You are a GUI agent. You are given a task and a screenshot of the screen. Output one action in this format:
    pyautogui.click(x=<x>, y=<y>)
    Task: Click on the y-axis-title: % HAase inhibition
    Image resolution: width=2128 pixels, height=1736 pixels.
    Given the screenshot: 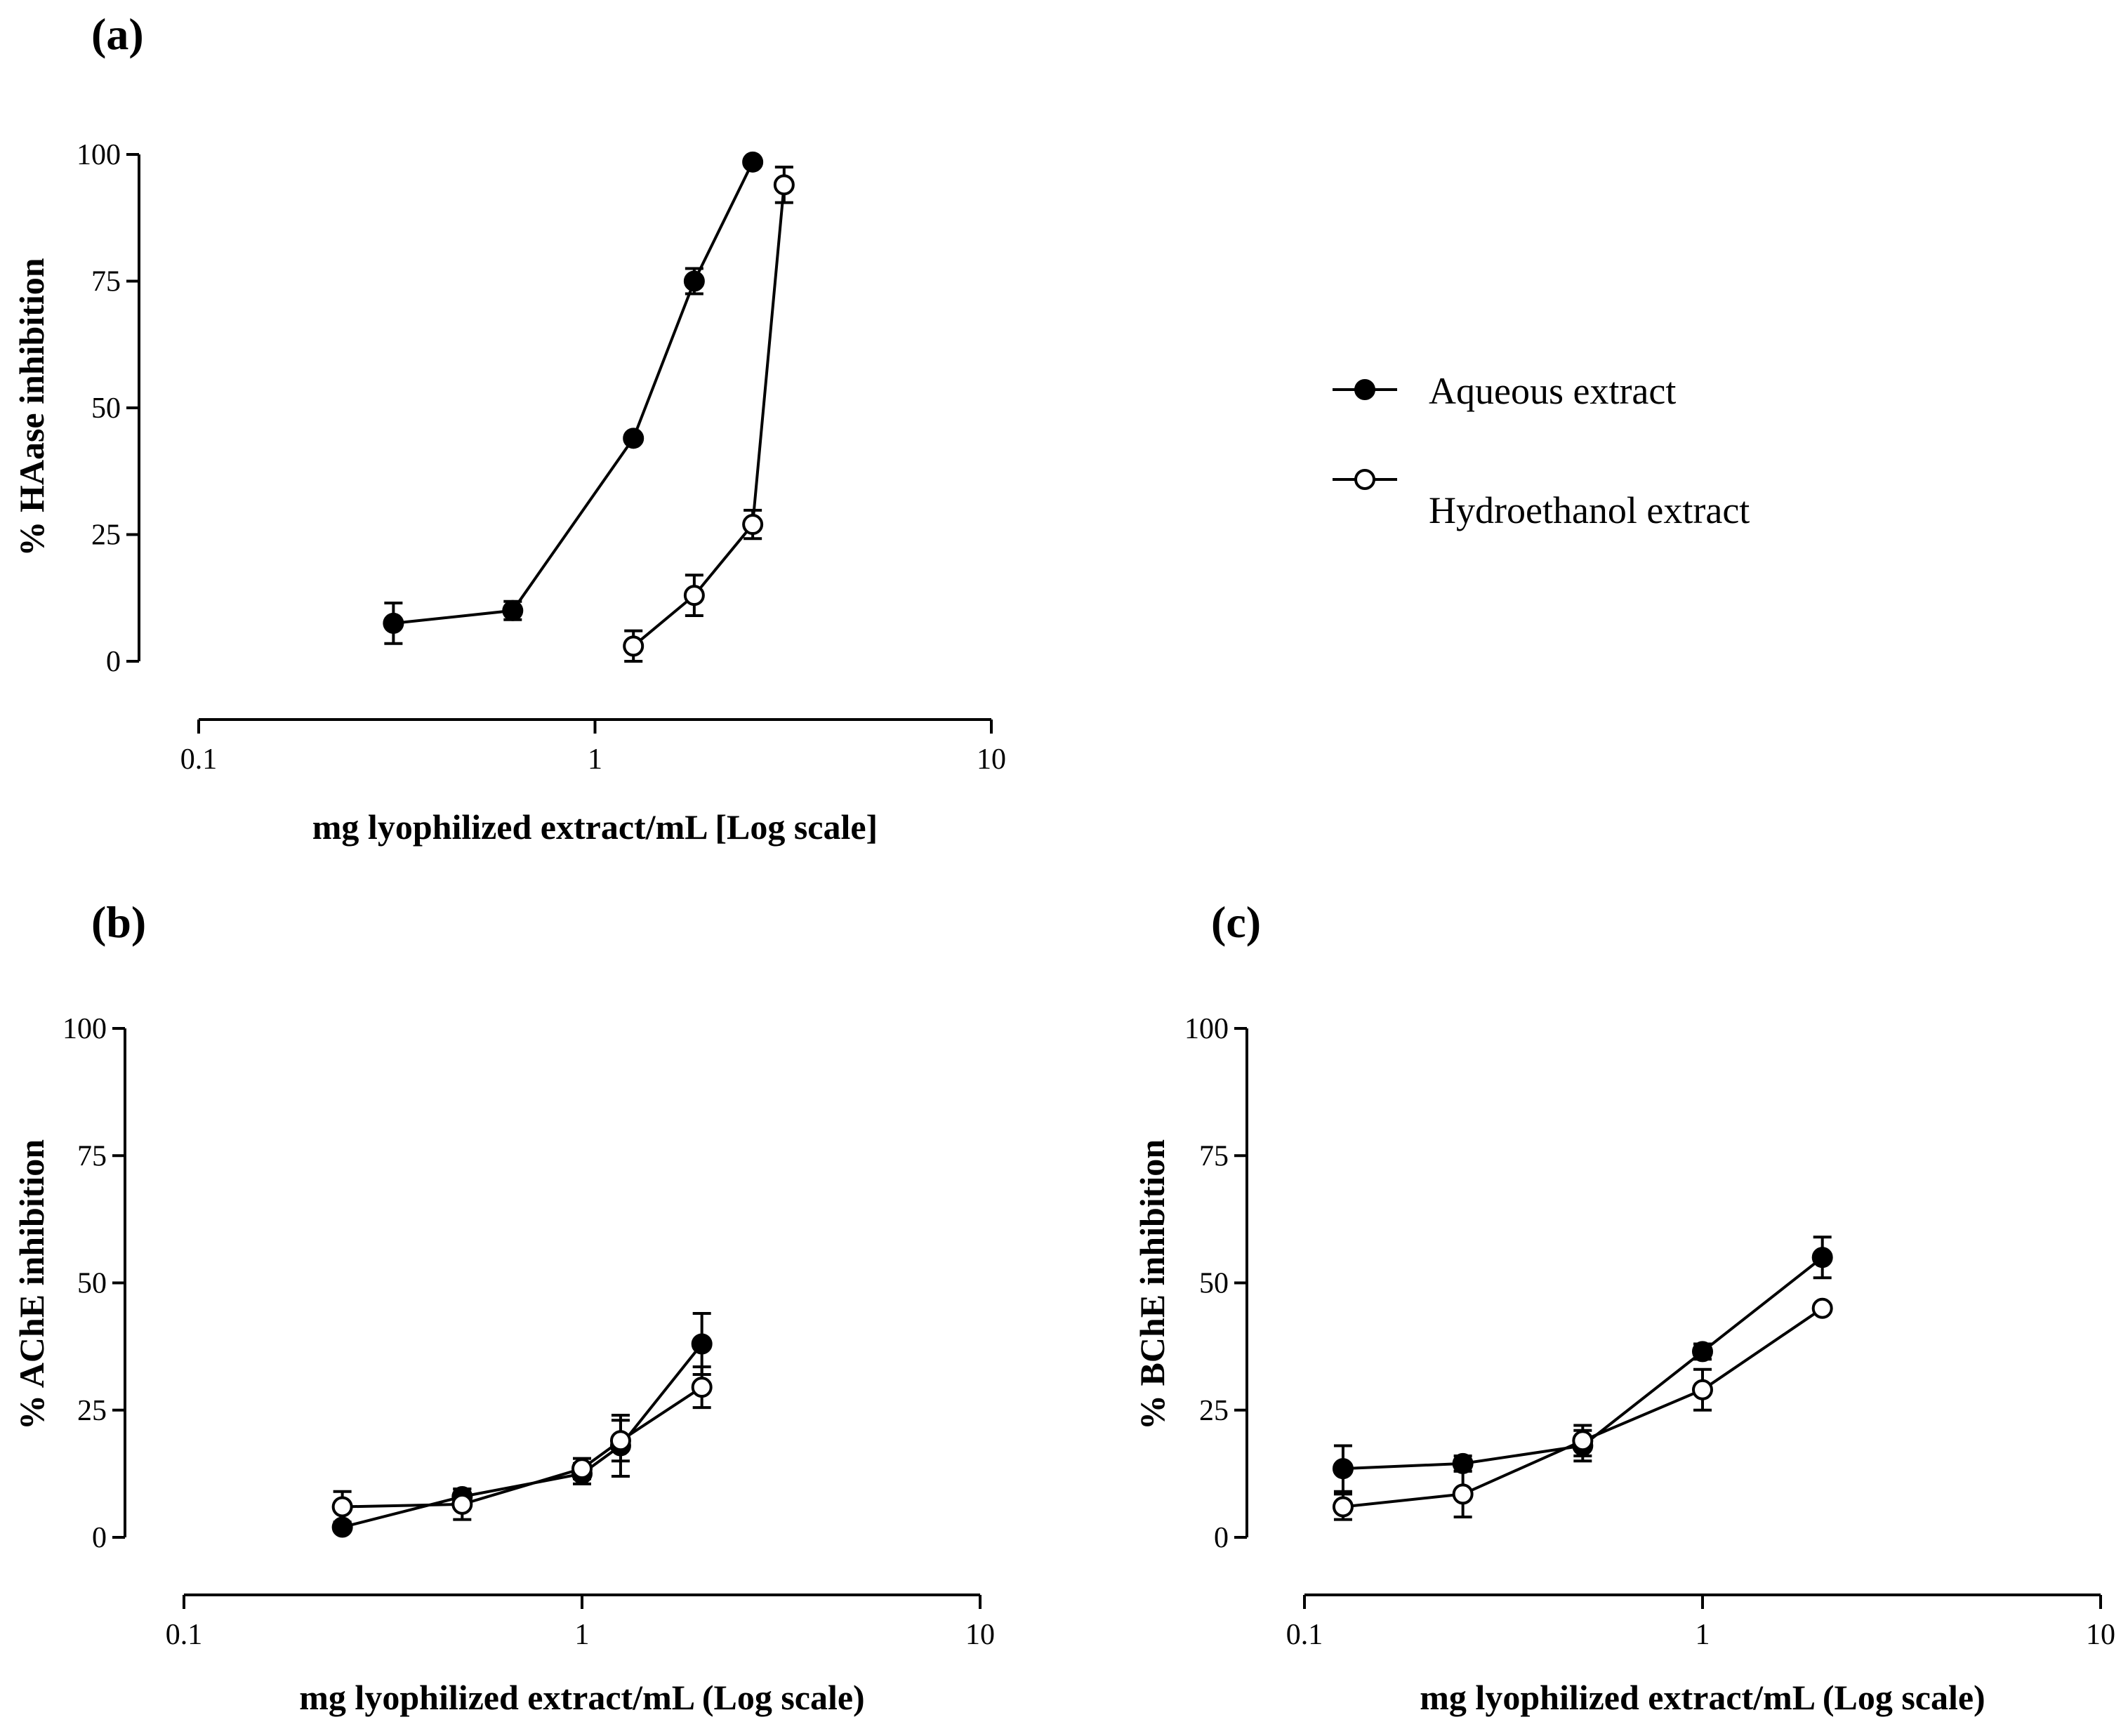 What is the action you would take?
    pyautogui.click(x=31, y=407)
    